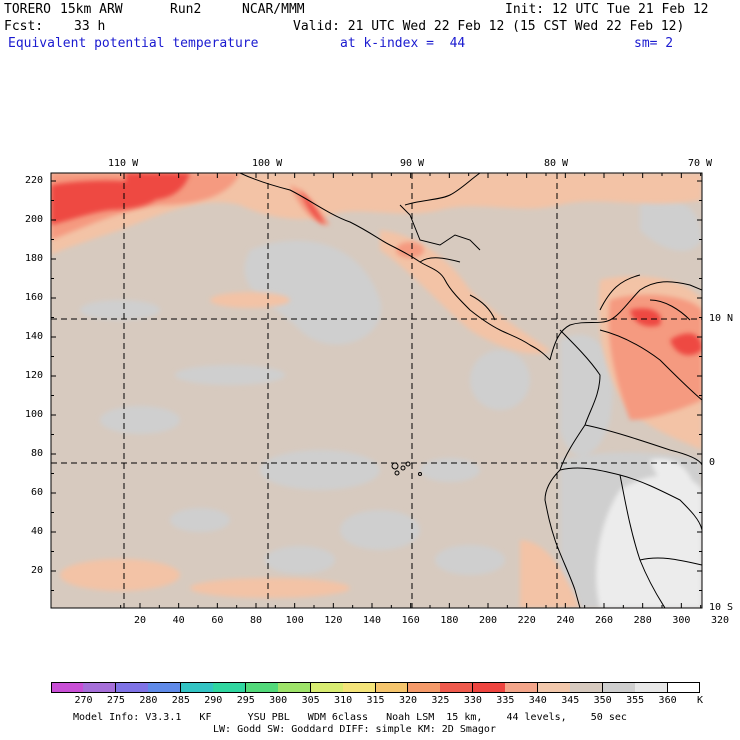  I want to click on y-tick-label: 80, so click(37, 453).